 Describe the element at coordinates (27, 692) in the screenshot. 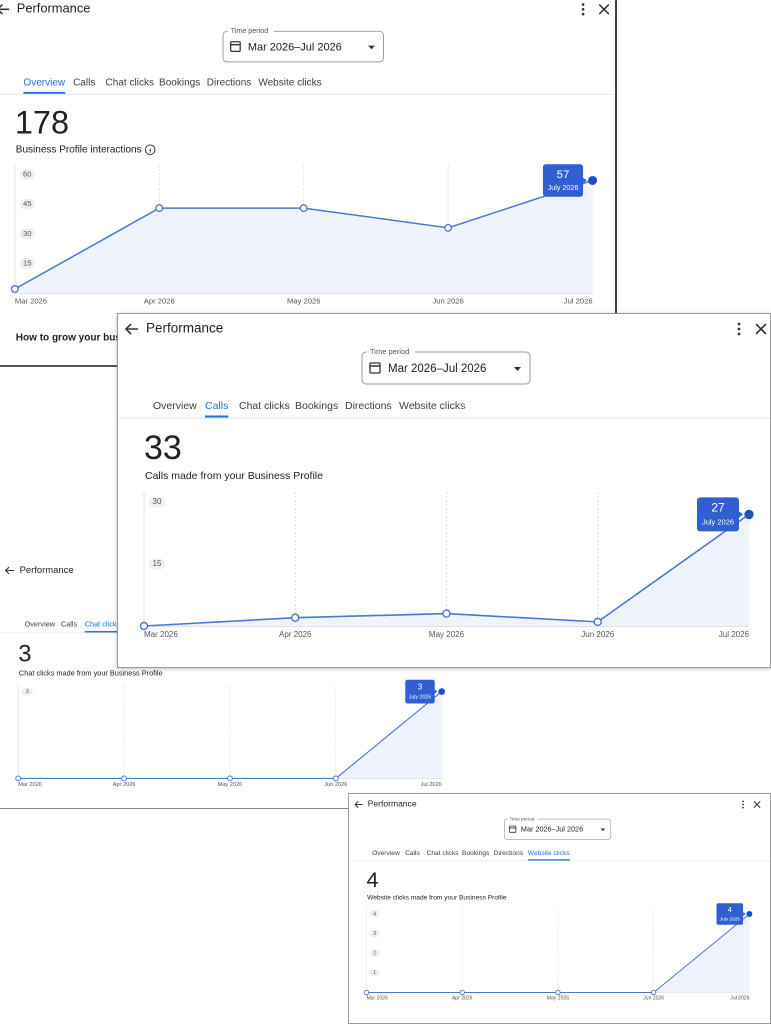

I see `y-tick-label: 3` at that location.